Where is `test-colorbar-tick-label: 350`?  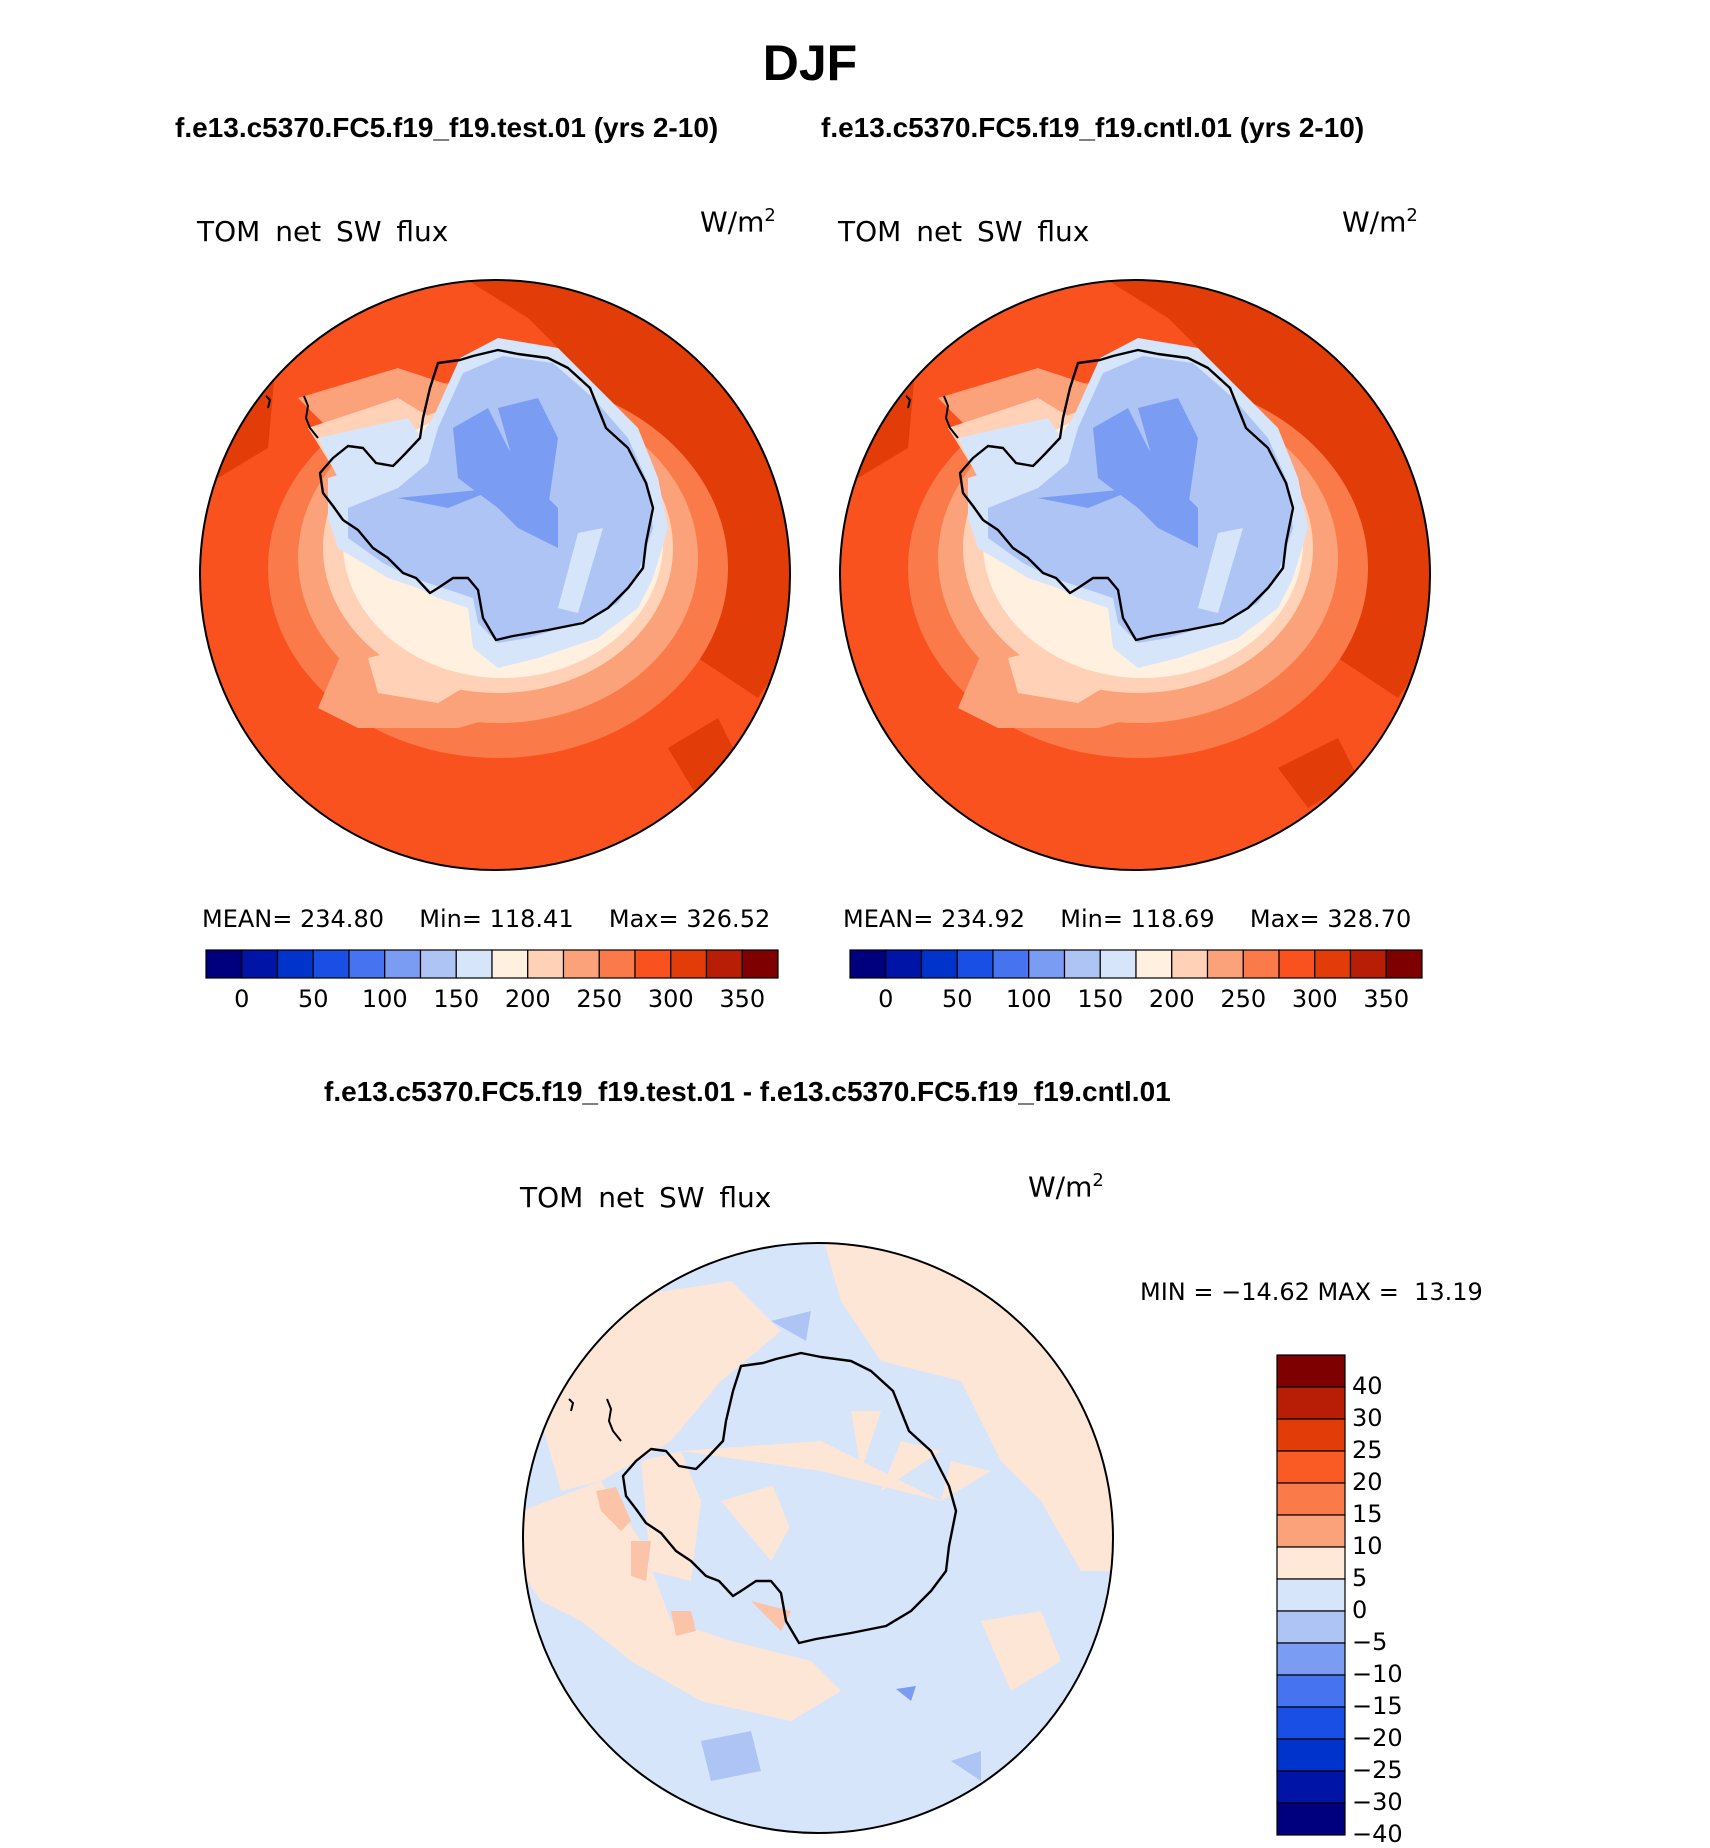
test-colorbar-tick-label: 350 is located at coordinates (742, 999).